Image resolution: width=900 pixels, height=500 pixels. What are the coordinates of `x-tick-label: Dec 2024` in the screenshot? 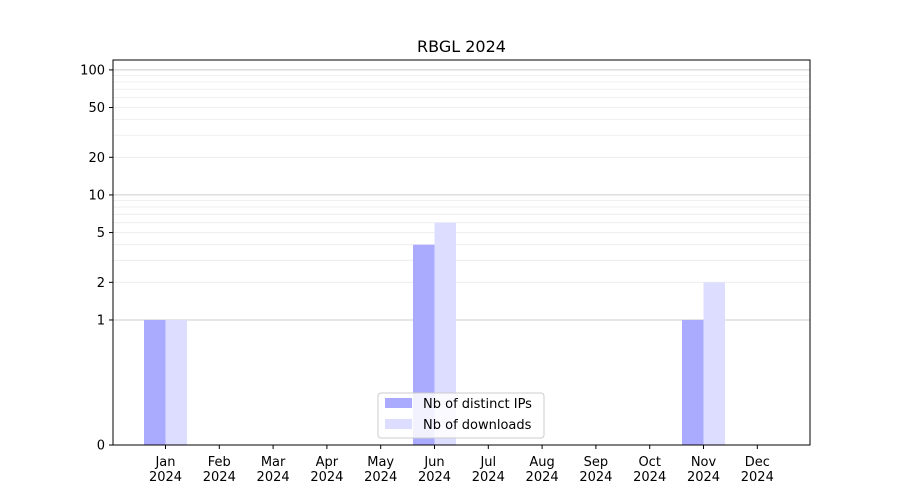 It's located at (757, 470).